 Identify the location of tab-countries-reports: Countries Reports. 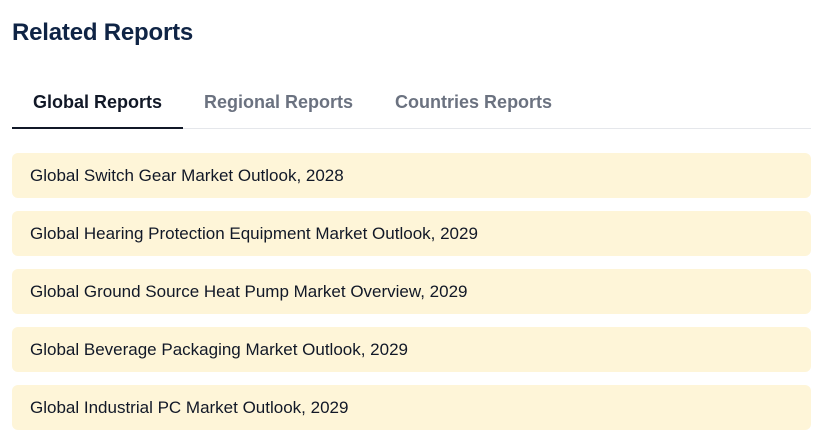
(474, 101).